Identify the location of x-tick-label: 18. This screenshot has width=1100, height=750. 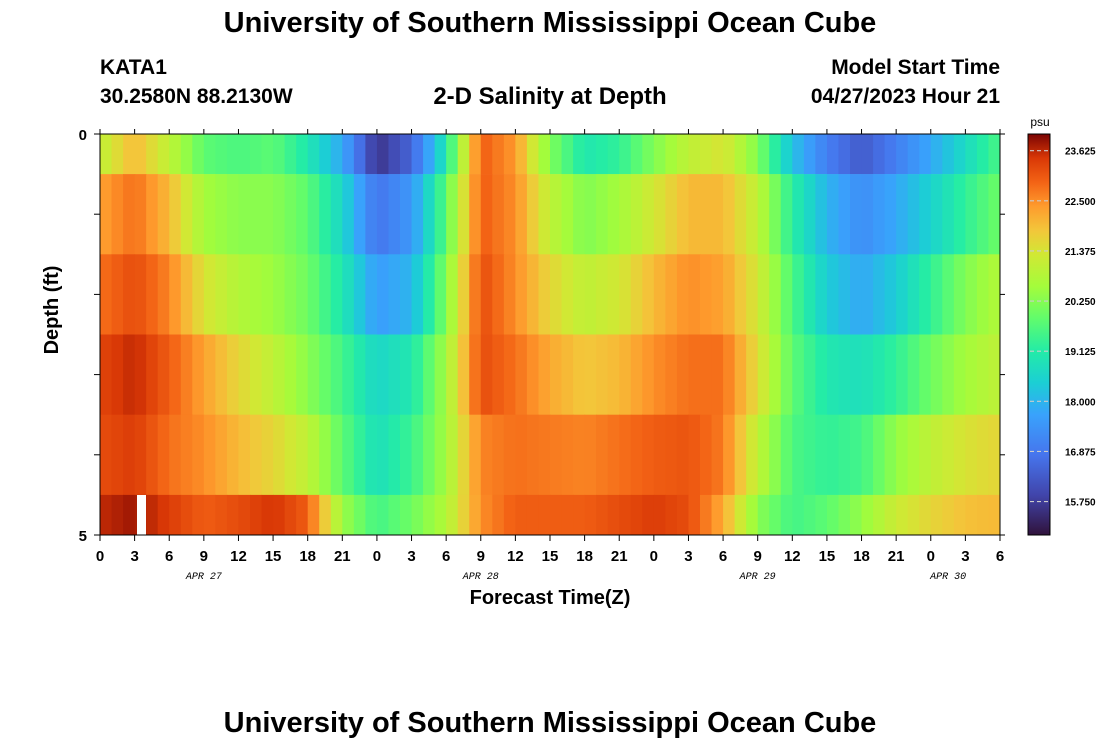
(861, 556).